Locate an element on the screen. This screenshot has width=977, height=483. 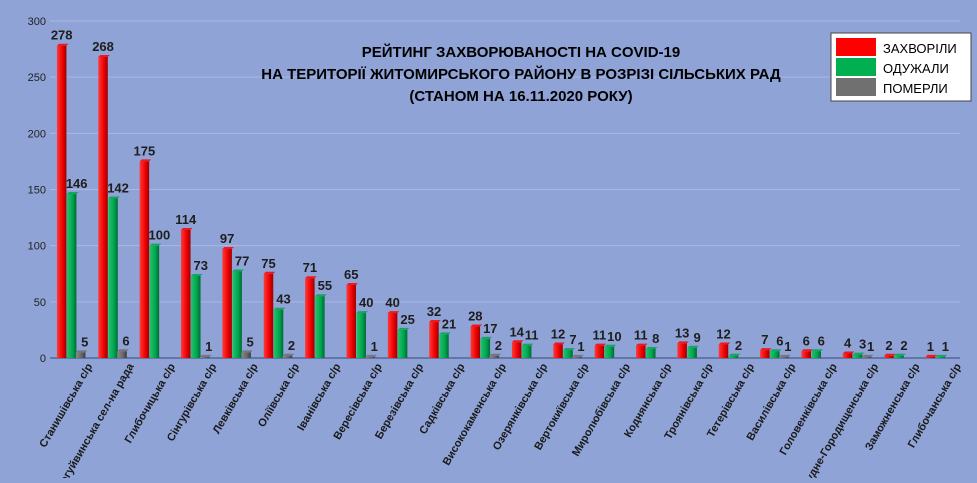
label-recovered: 2 is located at coordinates (738, 345).